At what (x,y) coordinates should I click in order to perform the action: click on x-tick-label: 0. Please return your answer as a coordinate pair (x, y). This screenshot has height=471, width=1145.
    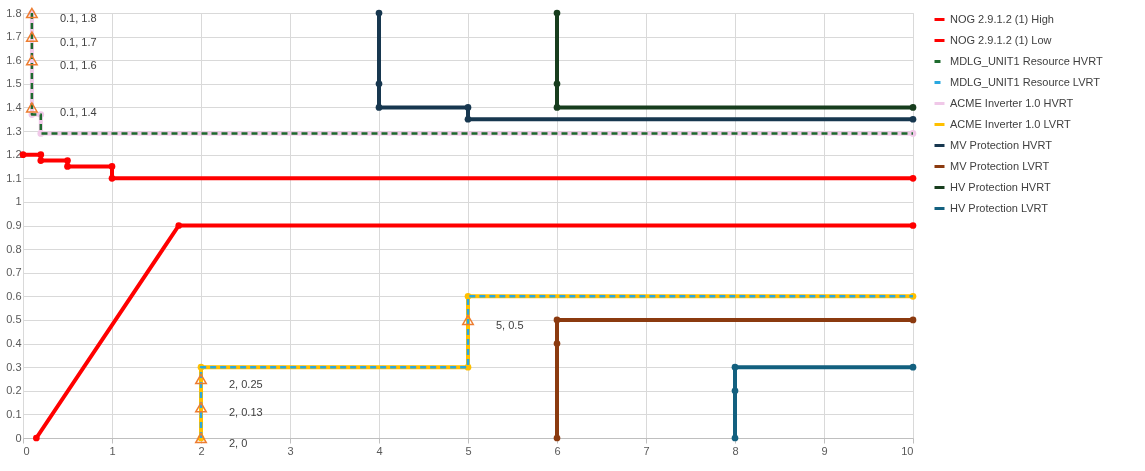
    Looking at the image, I should click on (26, 450).